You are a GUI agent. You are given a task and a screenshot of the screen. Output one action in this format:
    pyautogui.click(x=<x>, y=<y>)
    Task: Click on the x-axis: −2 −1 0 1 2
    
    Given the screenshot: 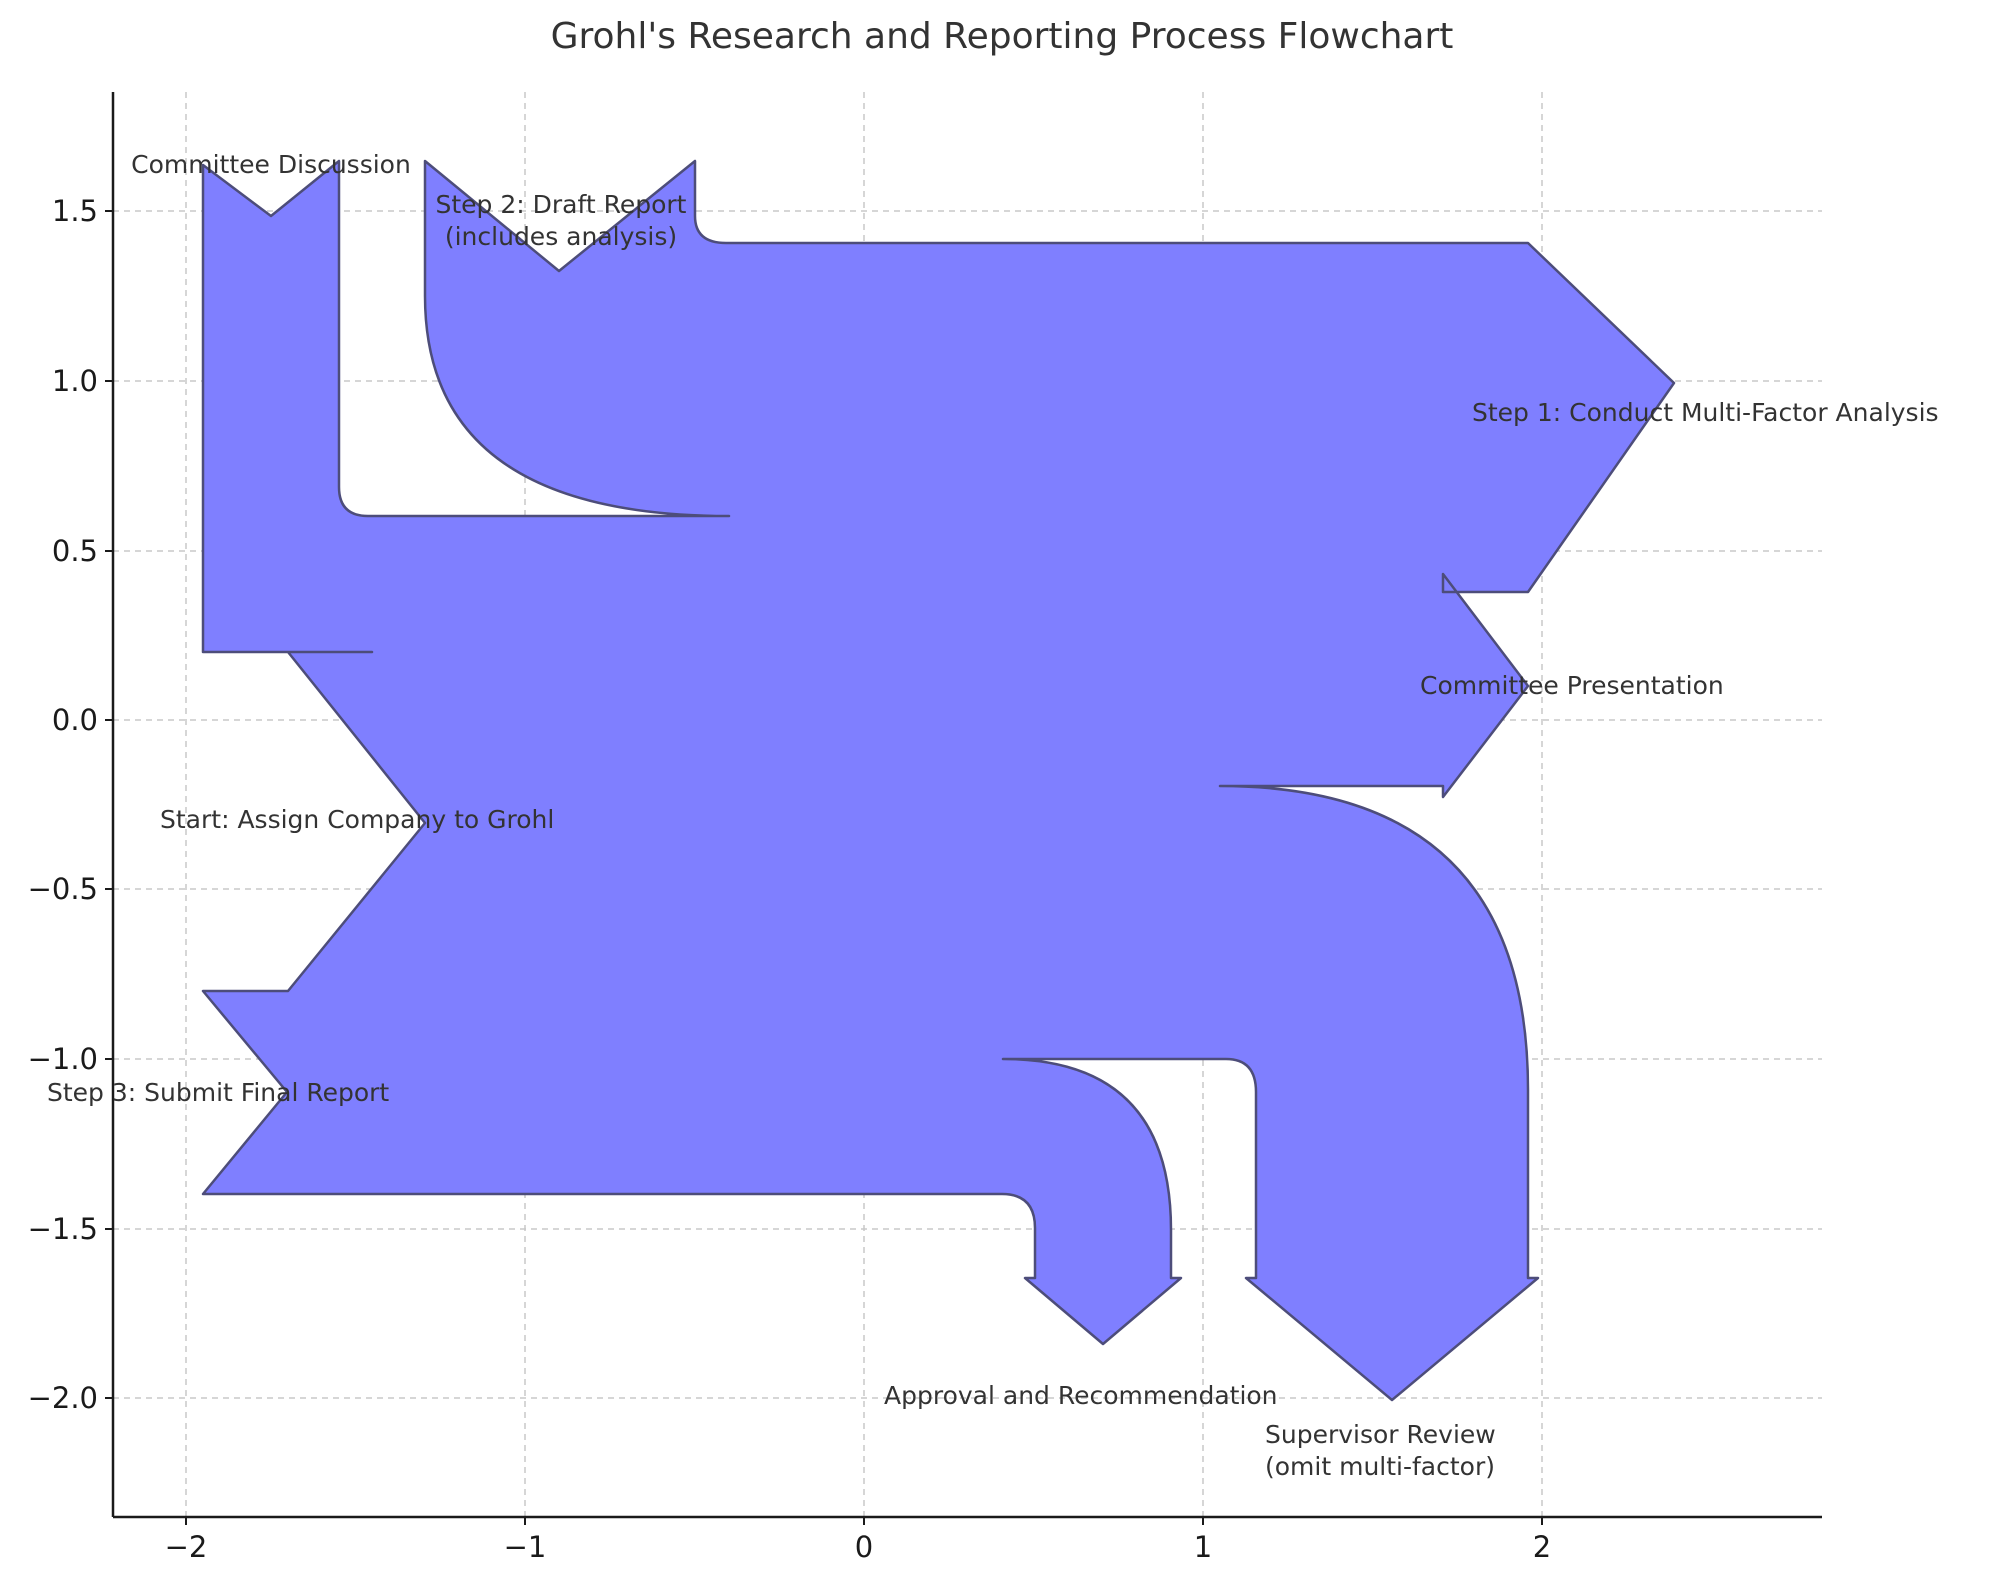 What is the action you would take?
    pyautogui.click(x=858, y=1540)
    